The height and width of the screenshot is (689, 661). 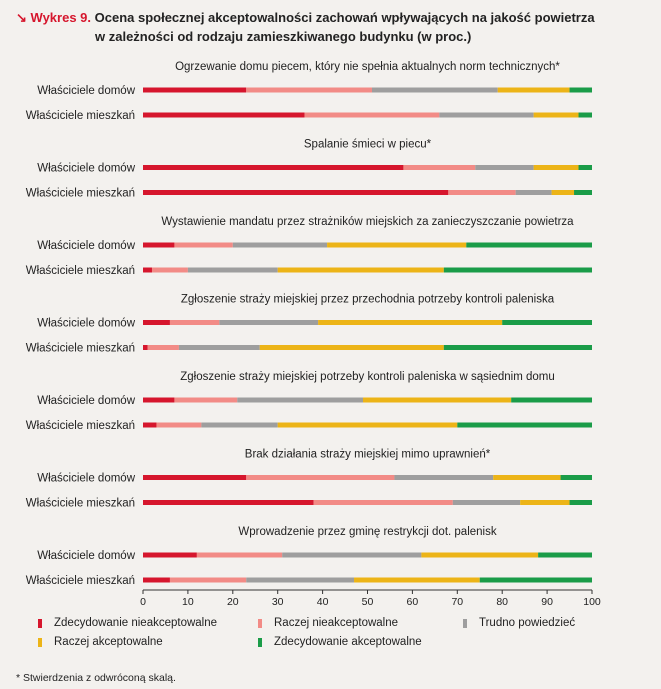 What do you see at coordinates (60, 17) in the screenshot?
I see `chart-number: Wykres 9.` at bounding box center [60, 17].